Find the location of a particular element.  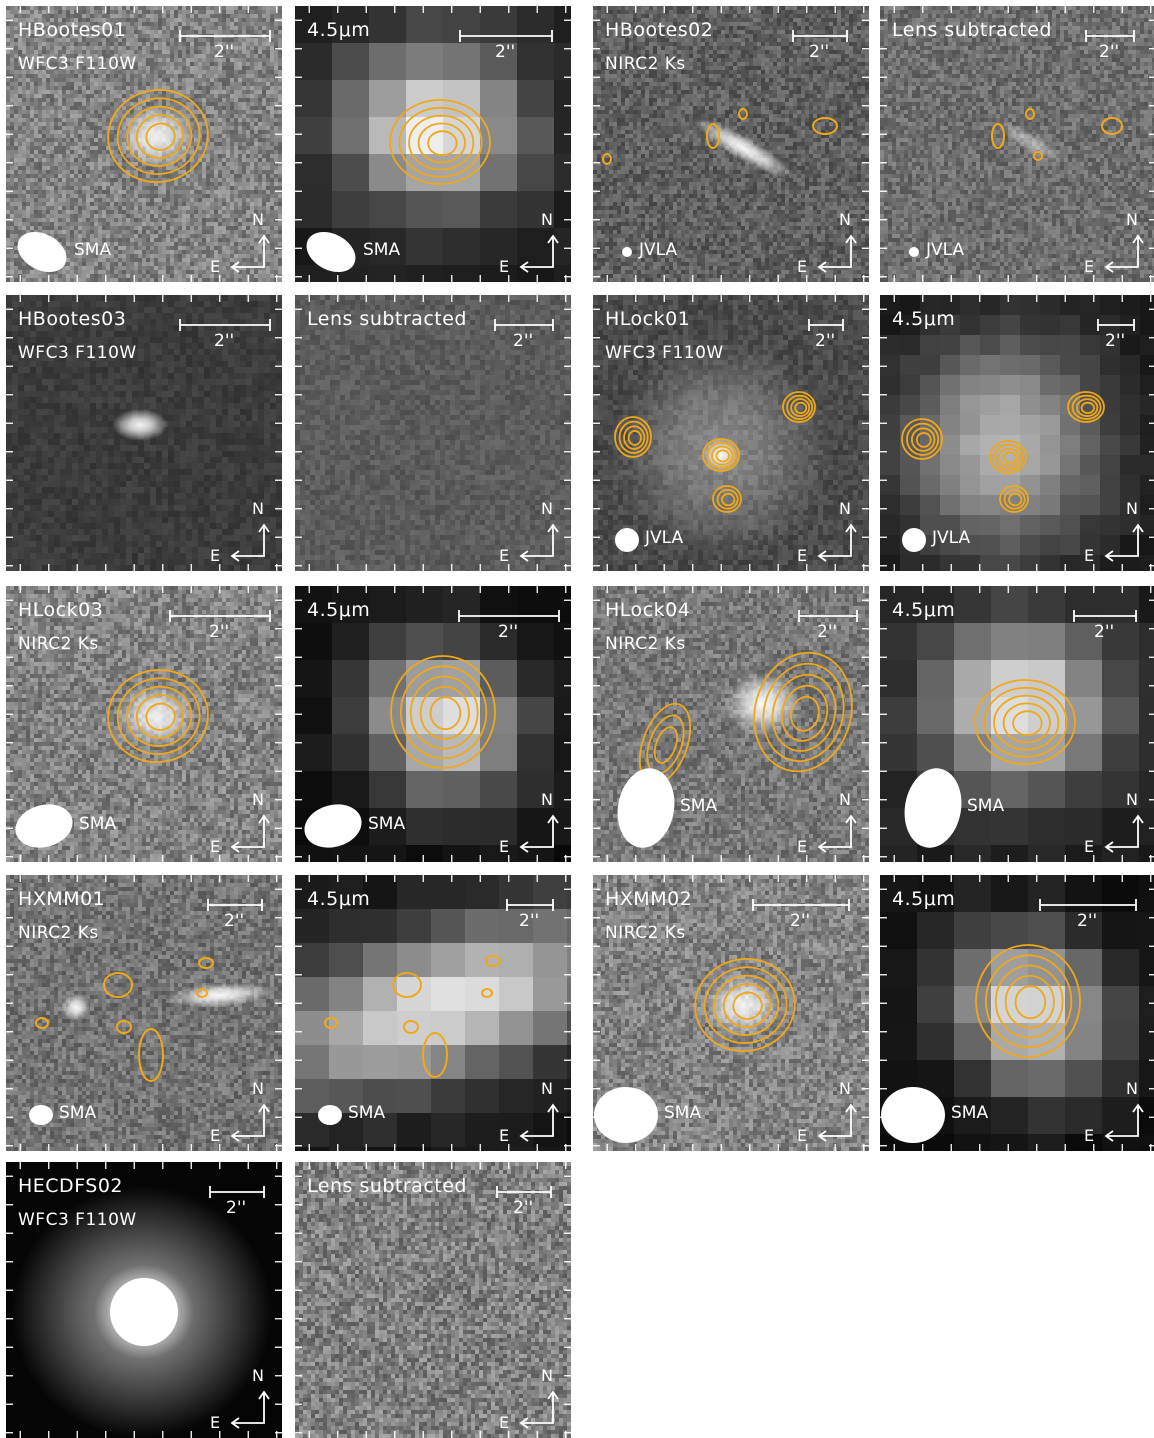

panel-hbootes02-sub: Lens subtracted 2'' JVLA N E is located at coordinates (1017, 144).